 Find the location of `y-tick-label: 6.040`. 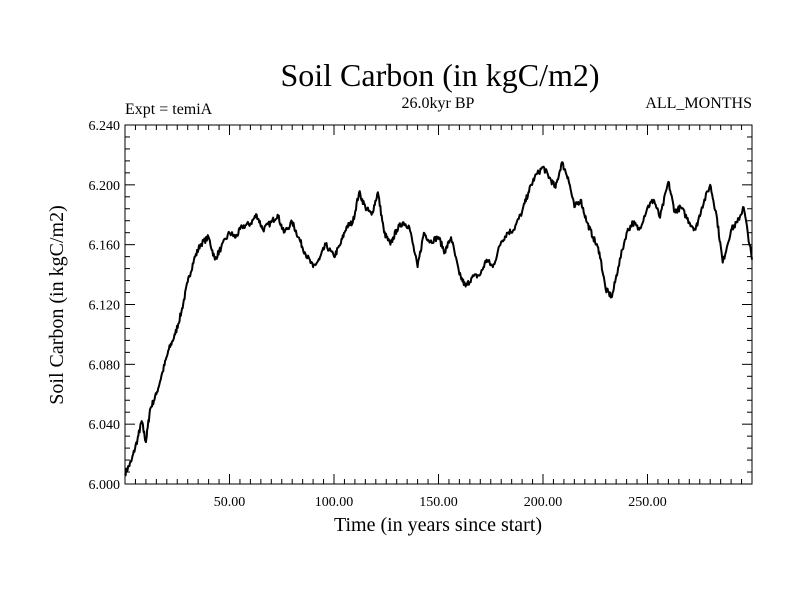

y-tick-label: 6.040 is located at coordinates (105, 425).